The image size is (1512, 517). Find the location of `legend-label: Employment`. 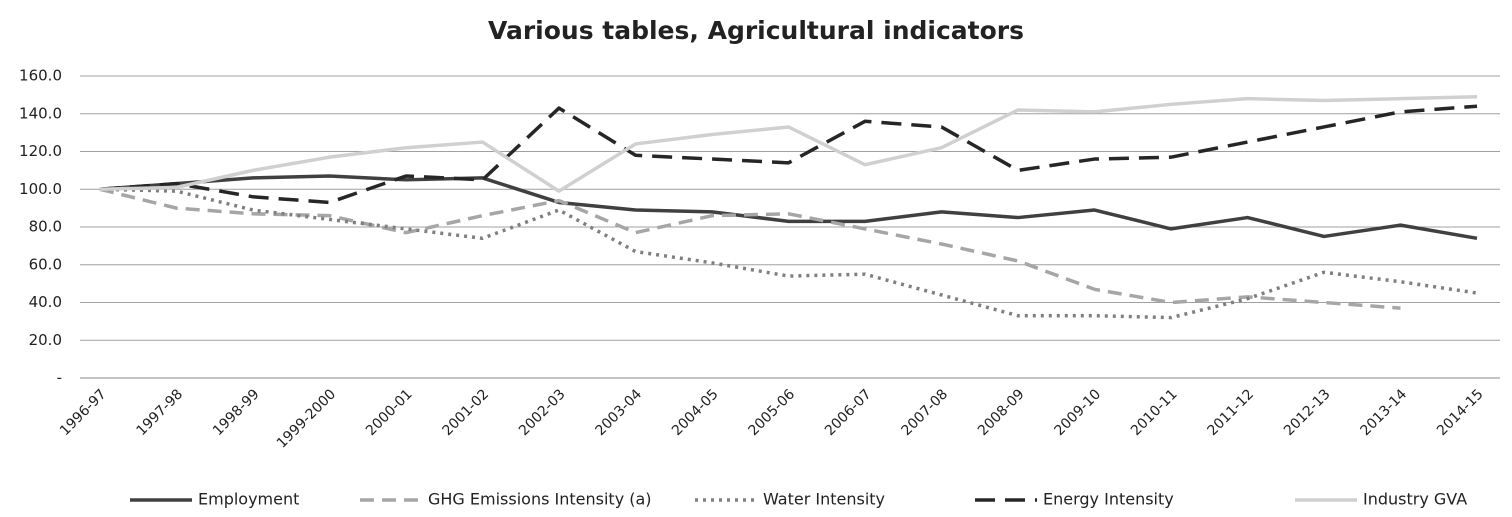

legend-label: Employment is located at coordinates (248, 499).